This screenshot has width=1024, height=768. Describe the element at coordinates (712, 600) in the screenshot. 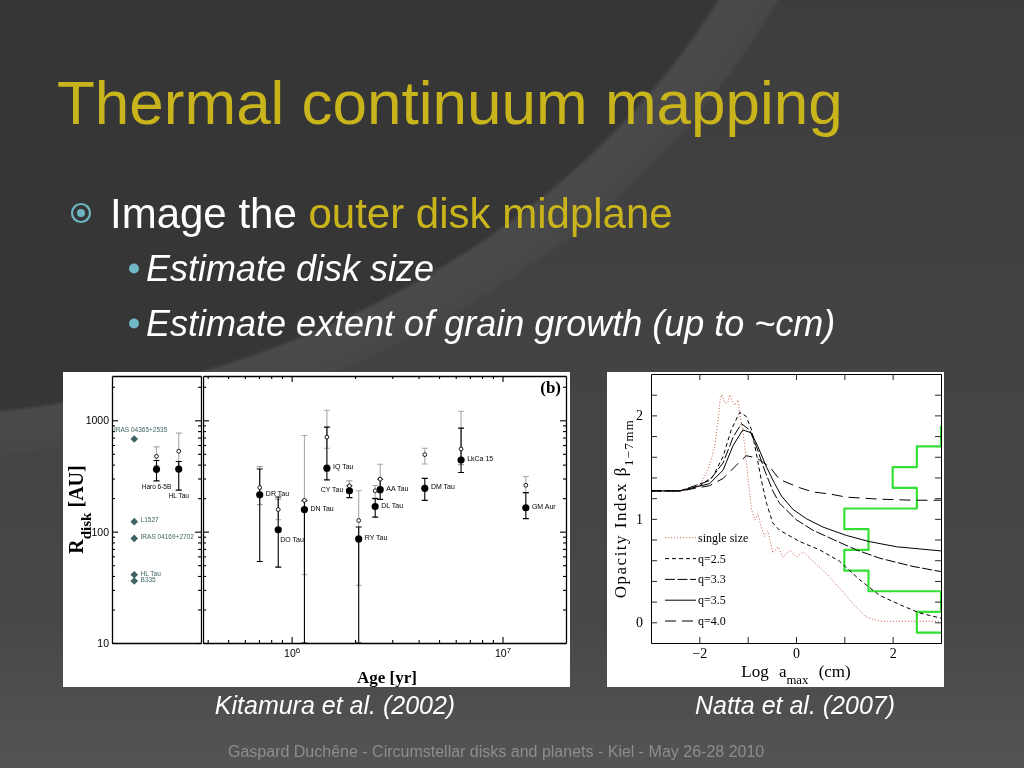

I see `legend-label: q=3.5` at that location.